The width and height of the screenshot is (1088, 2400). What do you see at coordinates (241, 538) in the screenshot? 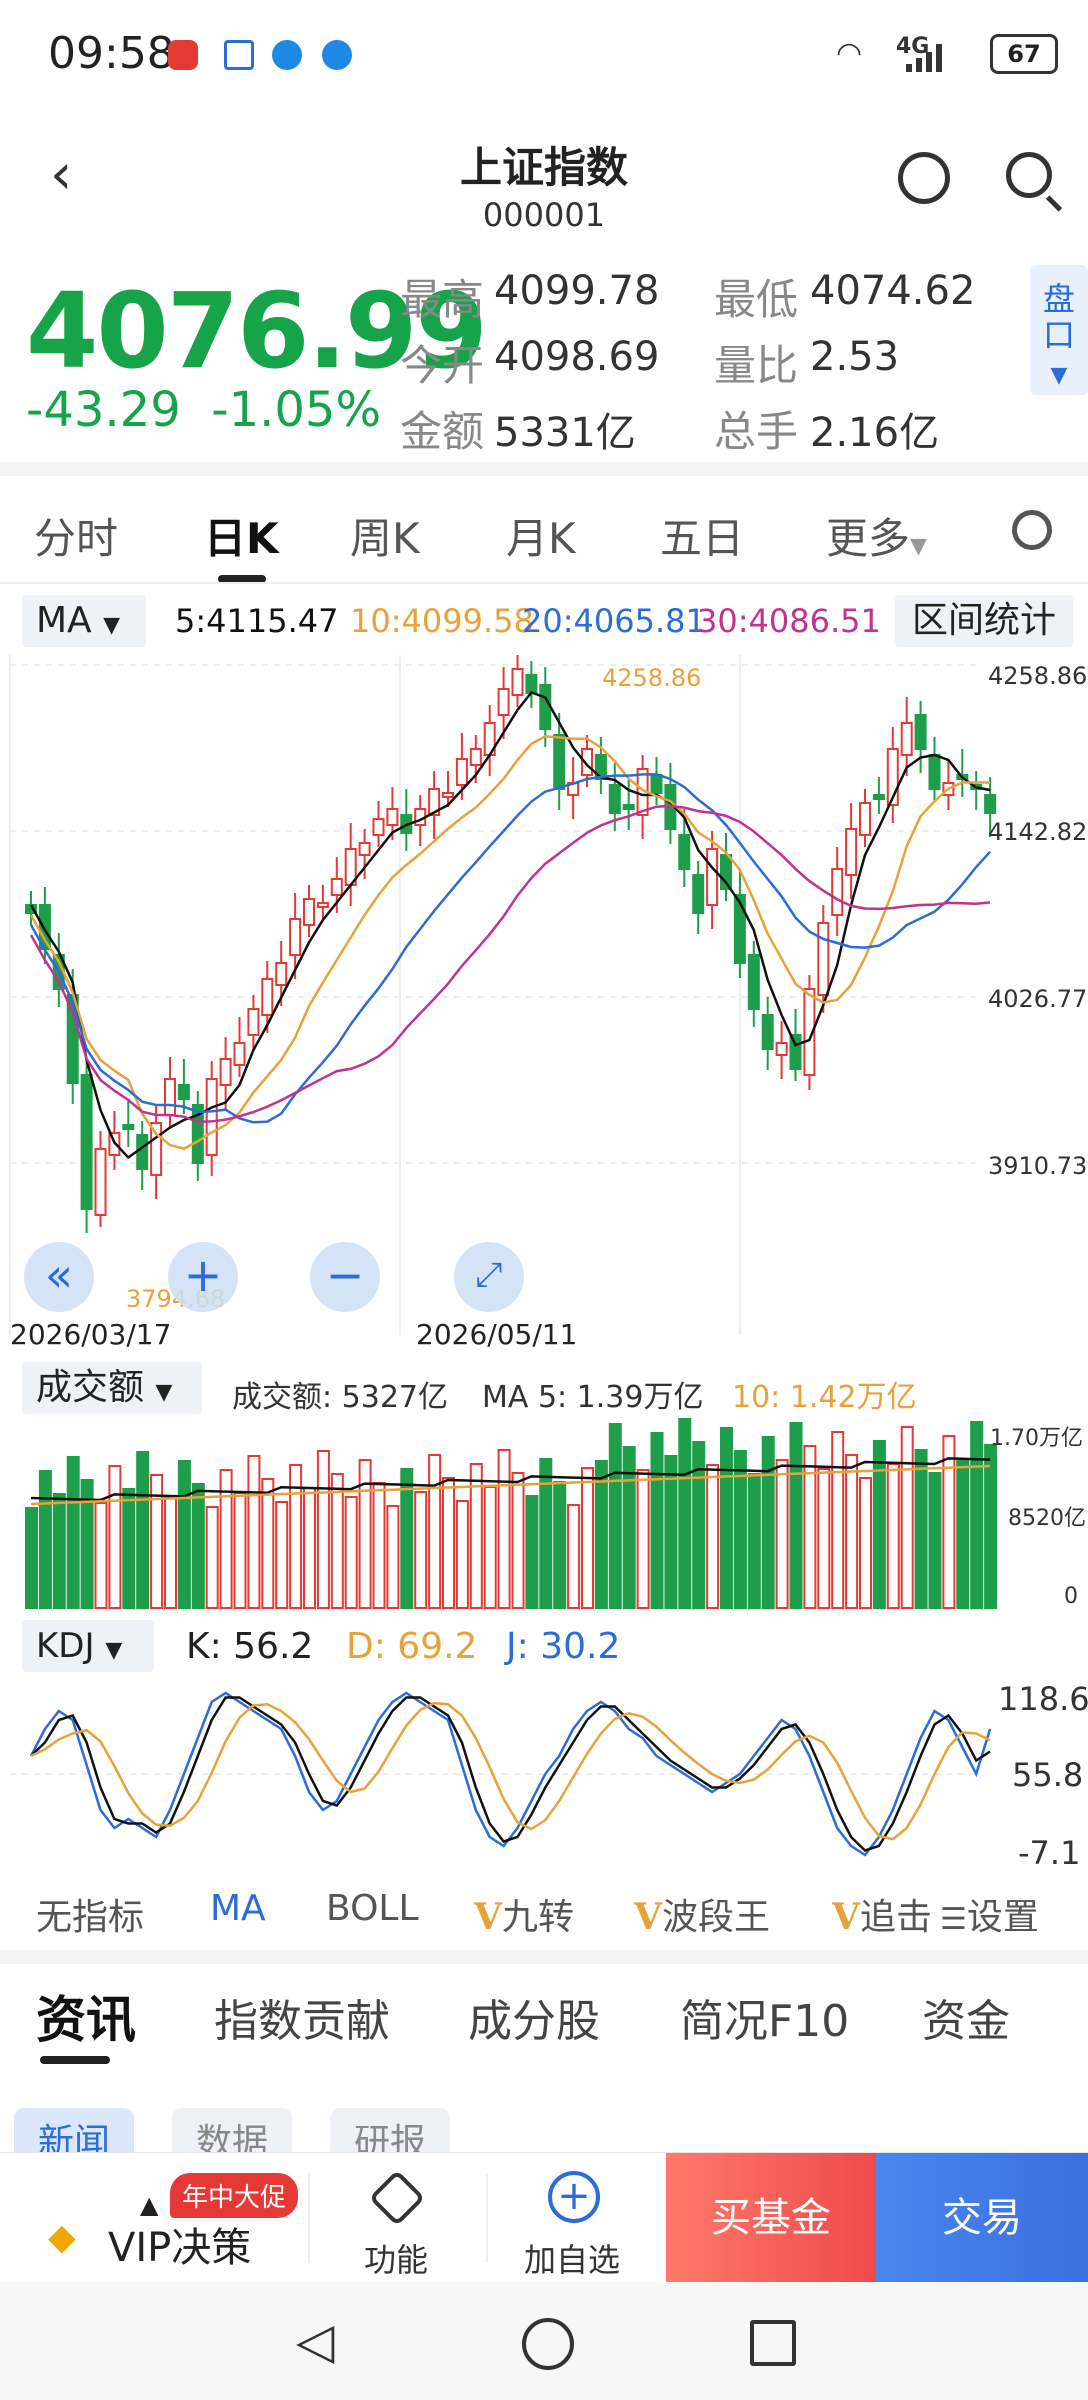
I see `tab-daily-k: 日K` at bounding box center [241, 538].